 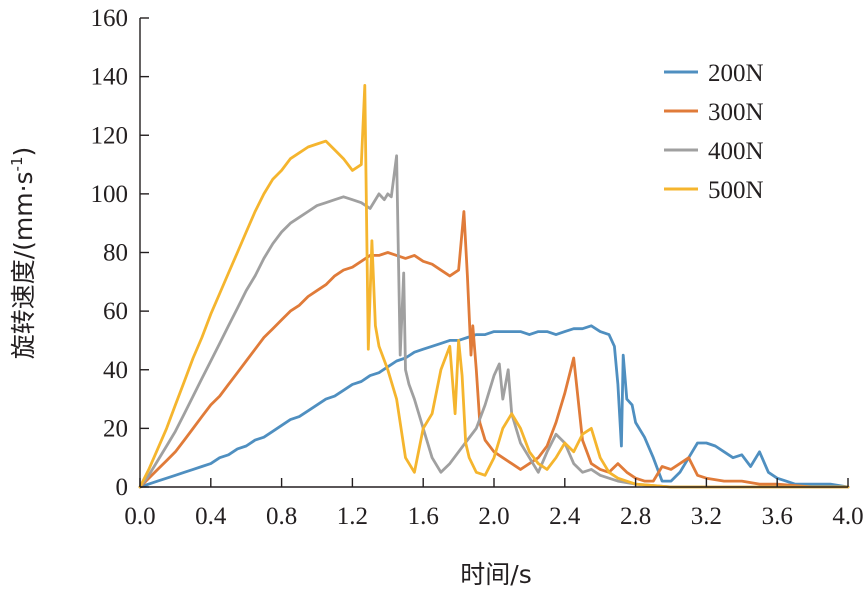 What do you see at coordinates (23, 152) in the screenshot?
I see `y-axis-title-close: )` at bounding box center [23, 152].